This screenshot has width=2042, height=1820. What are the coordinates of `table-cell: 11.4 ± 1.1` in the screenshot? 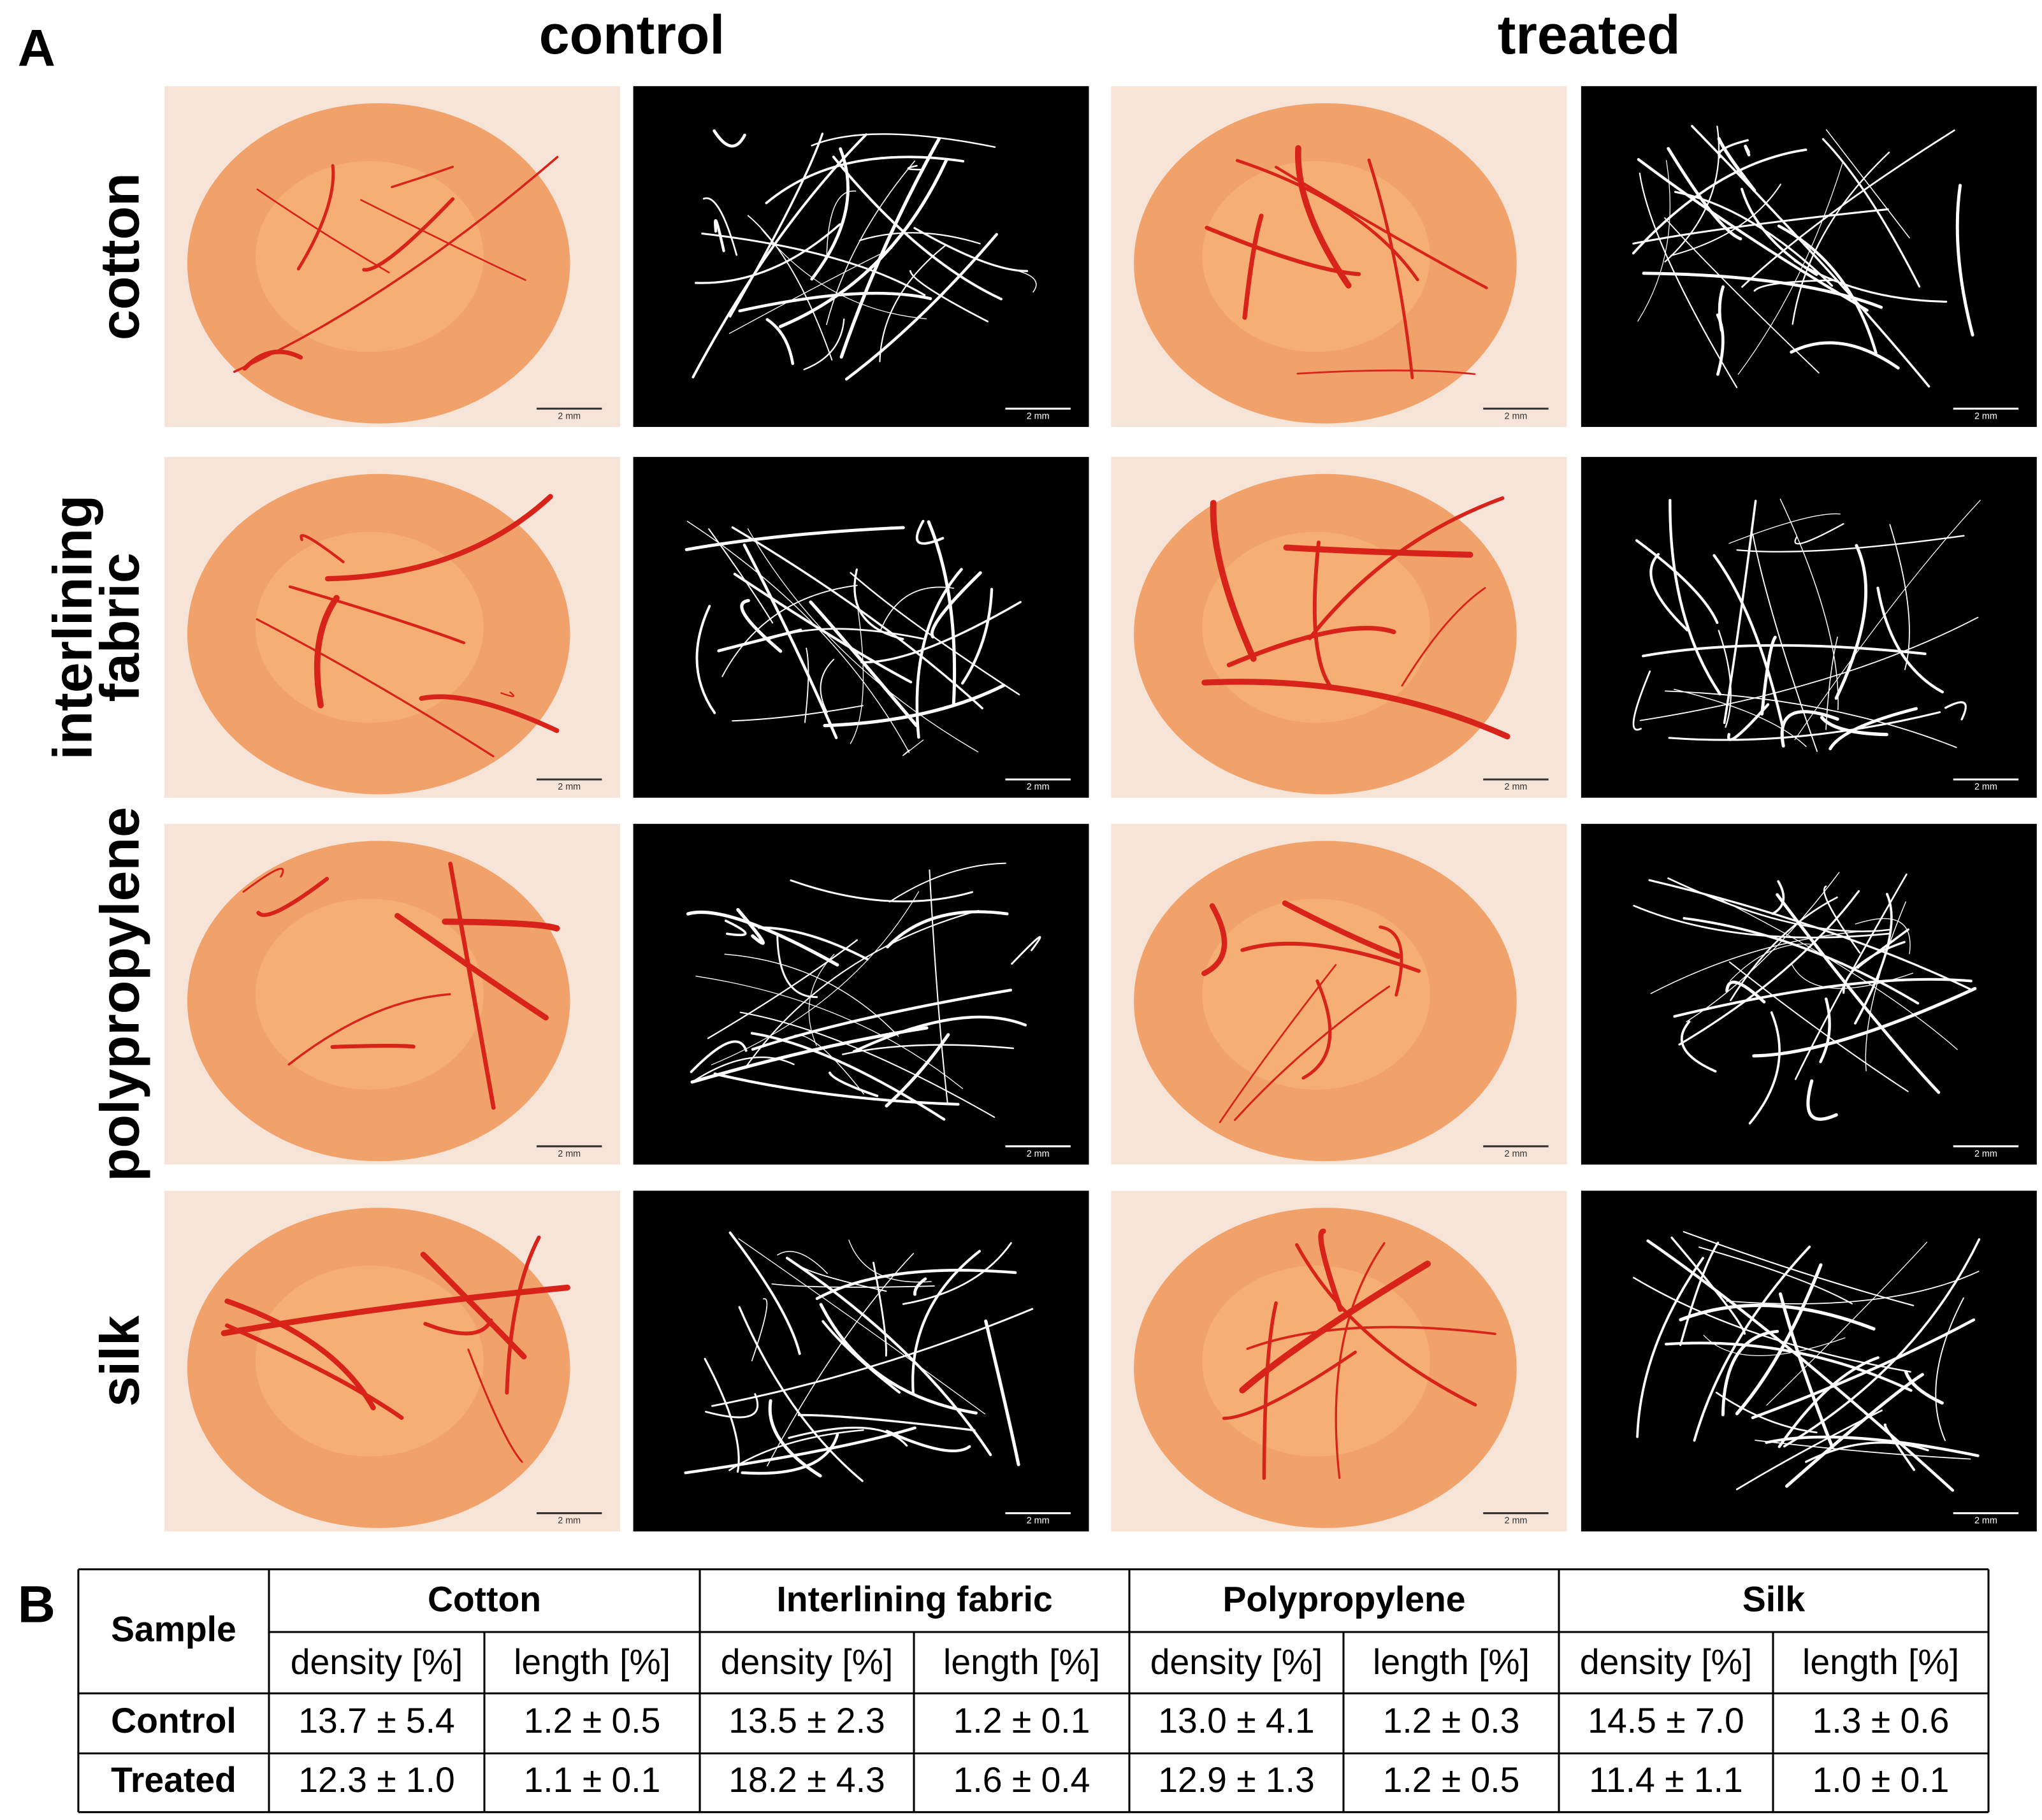 It's located at (1665, 1780).